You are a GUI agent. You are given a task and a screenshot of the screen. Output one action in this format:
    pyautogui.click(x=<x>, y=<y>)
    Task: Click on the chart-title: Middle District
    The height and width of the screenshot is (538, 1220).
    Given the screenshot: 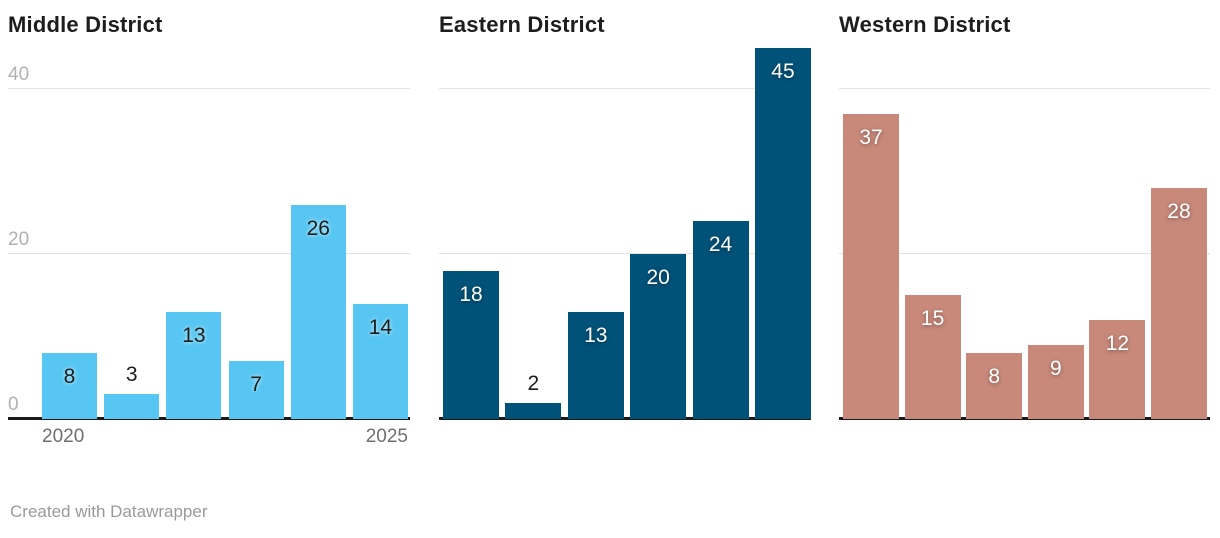 What is the action you would take?
    pyautogui.click(x=85, y=24)
    